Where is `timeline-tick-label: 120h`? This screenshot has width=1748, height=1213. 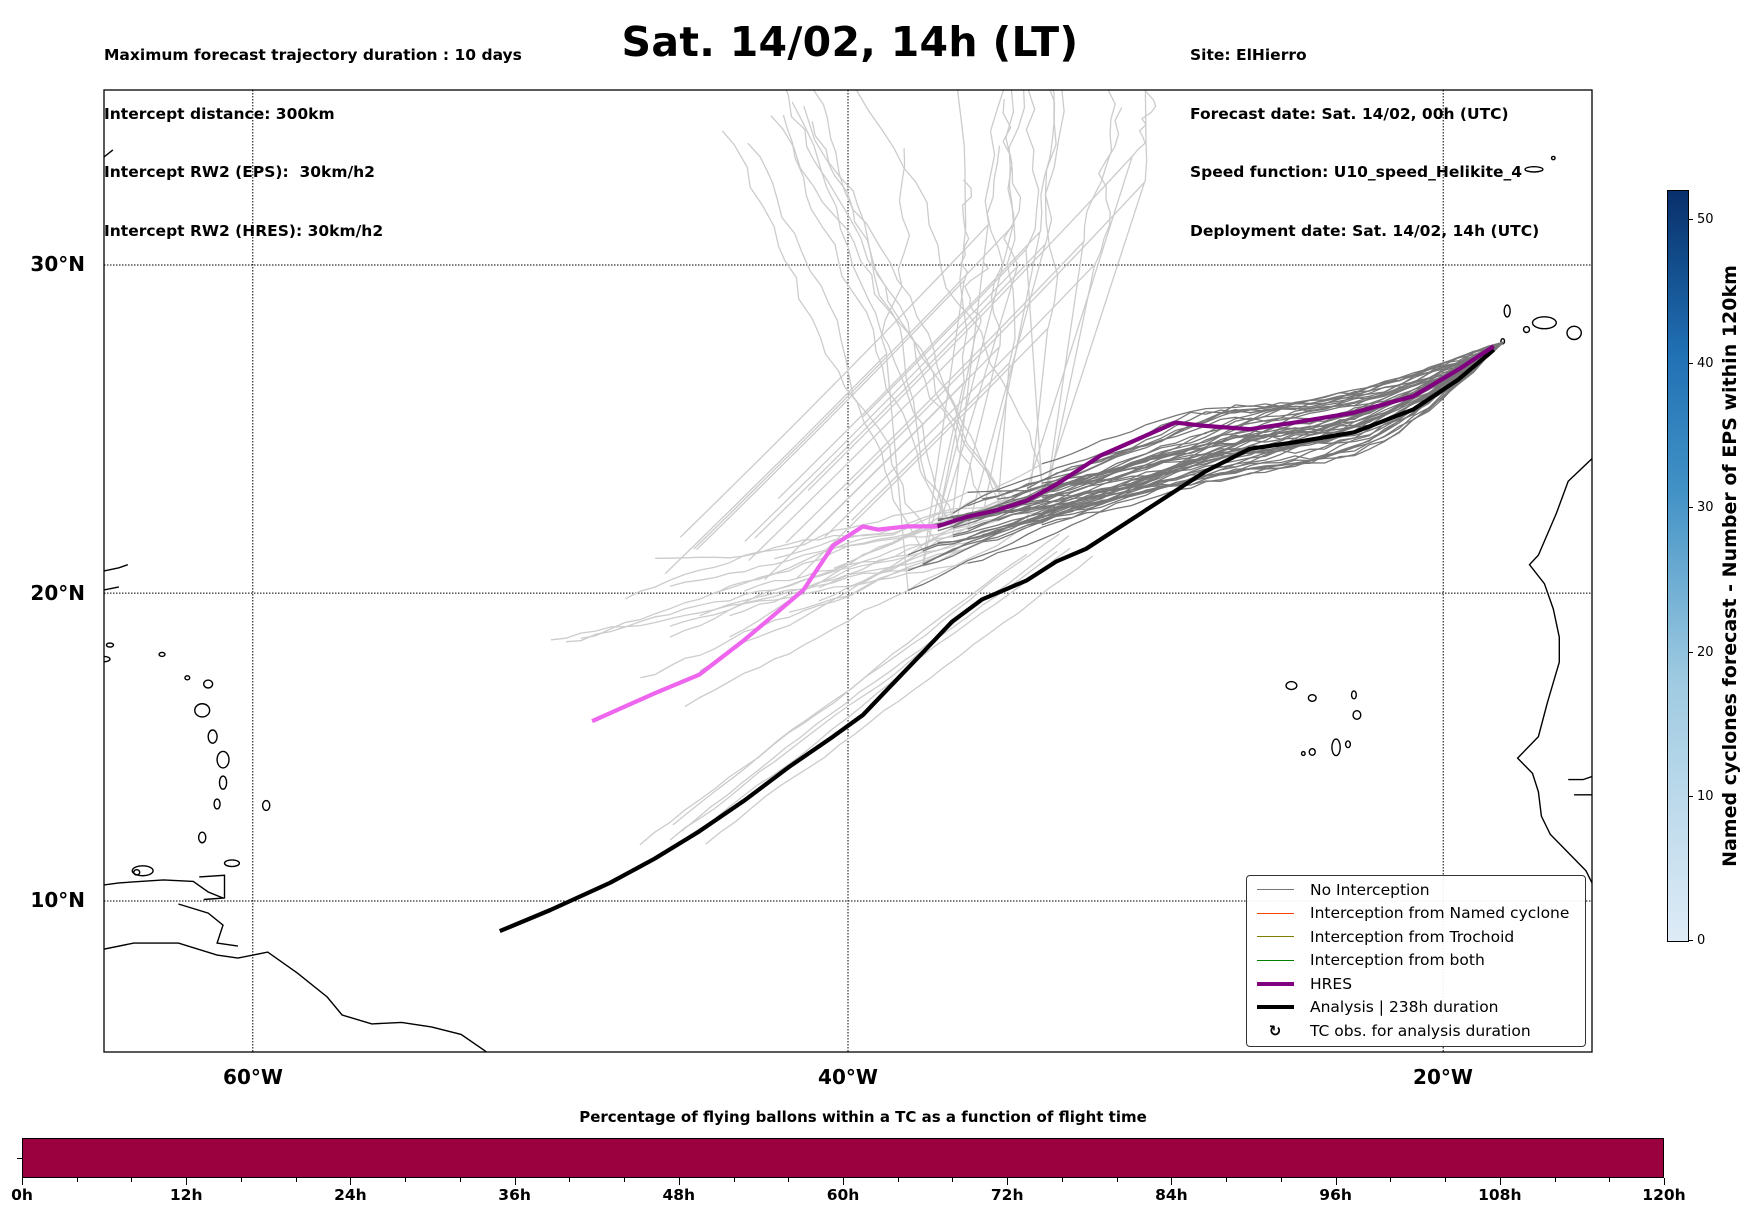
timeline-tick-label: 120h is located at coordinates (1664, 1195).